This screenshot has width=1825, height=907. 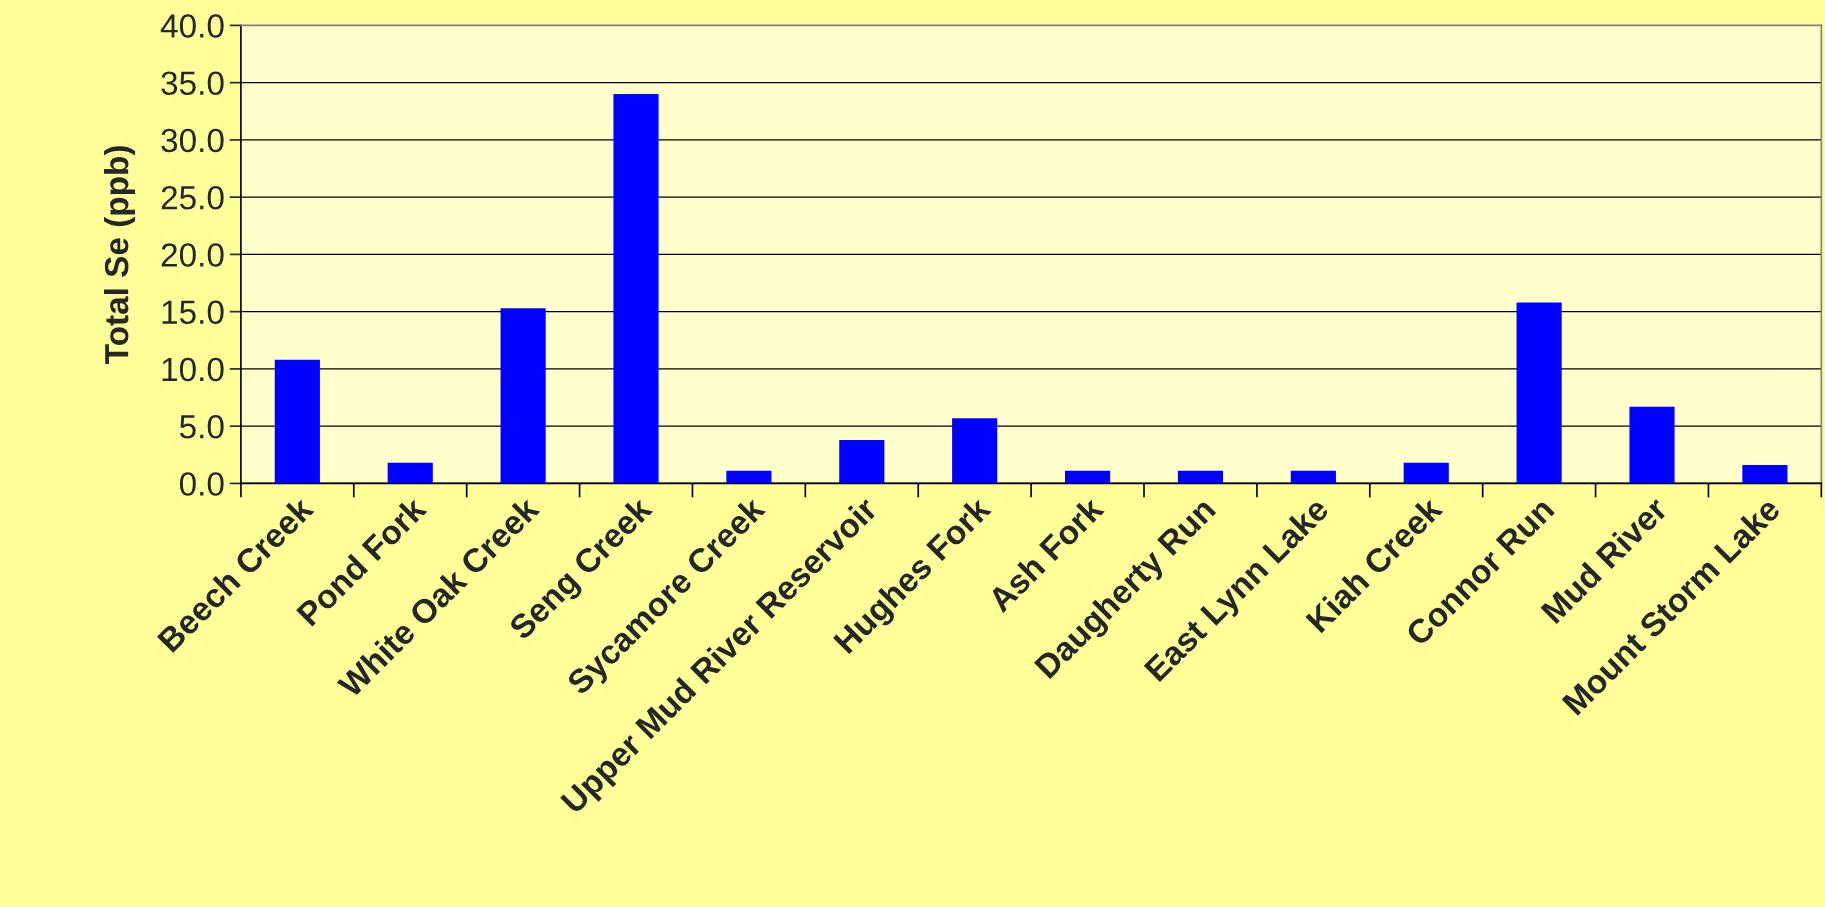 I want to click on y-tick-label: 30.0, so click(x=192, y=140).